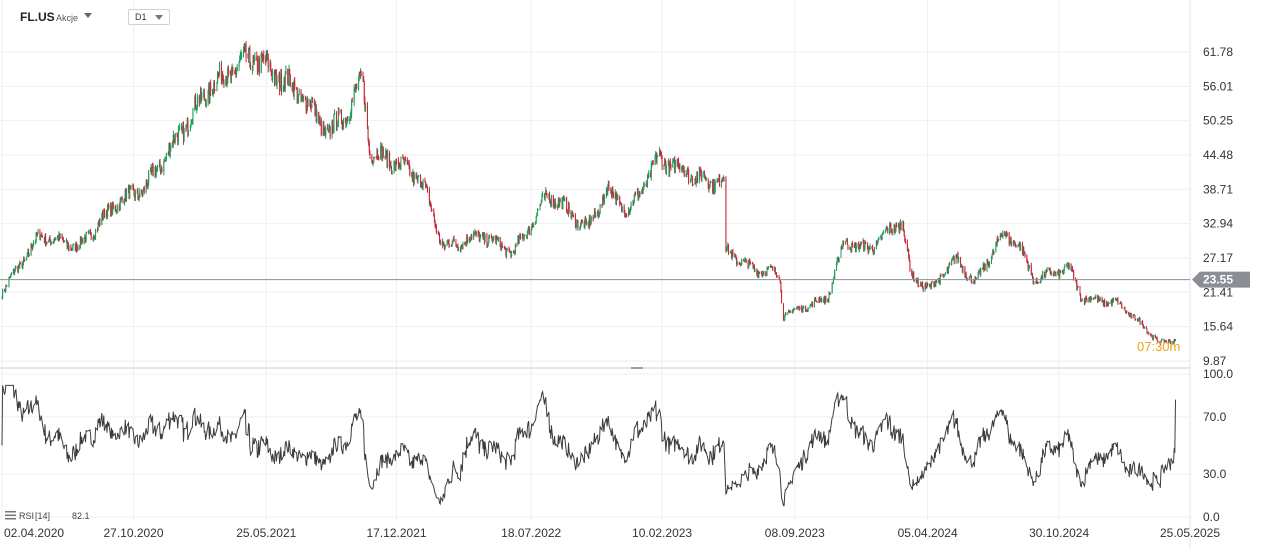  What do you see at coordinates (47, 516) in the screenshot?
I see `rsi-legend: RSI [14] 82.1` at bounding box center [47, 516].